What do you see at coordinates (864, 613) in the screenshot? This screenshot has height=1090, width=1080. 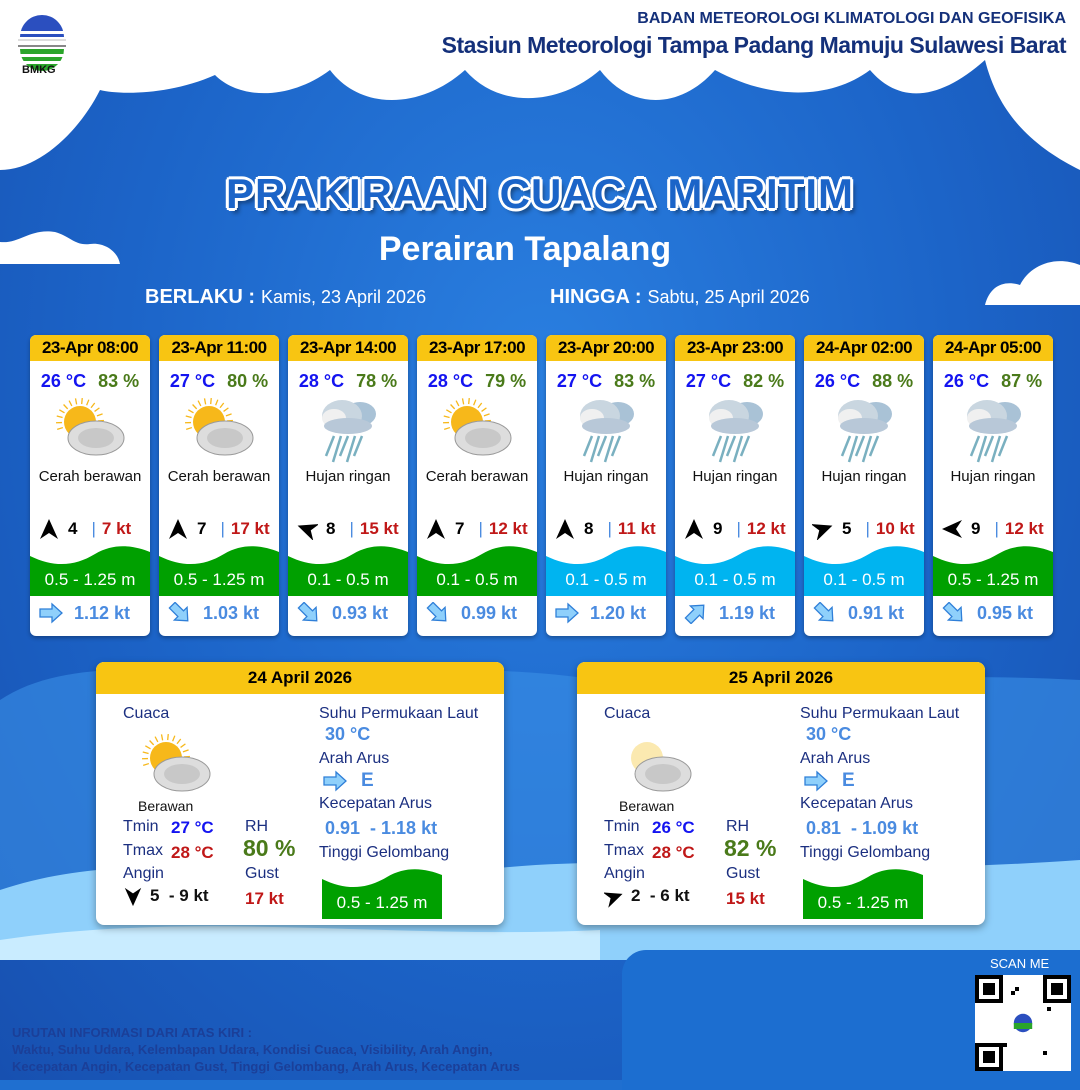 I see `current-row: 0.91 kt` at bounding box center [864, 613].